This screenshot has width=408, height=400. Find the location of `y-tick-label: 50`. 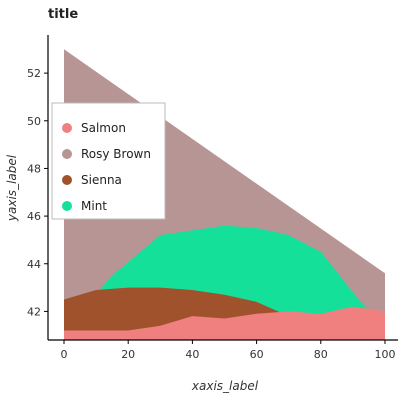

y-tick-label: 50 is located at coordinates (34, 121).